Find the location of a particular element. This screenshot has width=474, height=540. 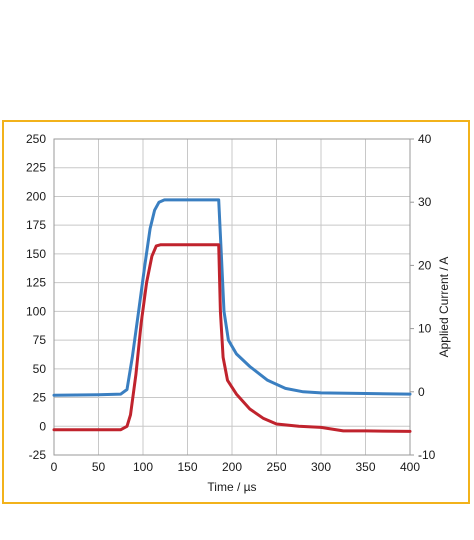

y-left-tick-label: 250 is located at coordinates (36, 139).